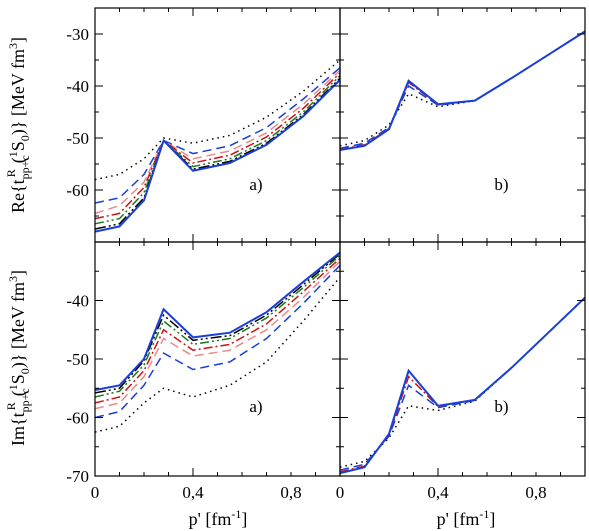 Image resolution: width=589 pixels, height=531 pixels. I want to click on x-axis-label-left: p' [fm-1], so click(218, 518).